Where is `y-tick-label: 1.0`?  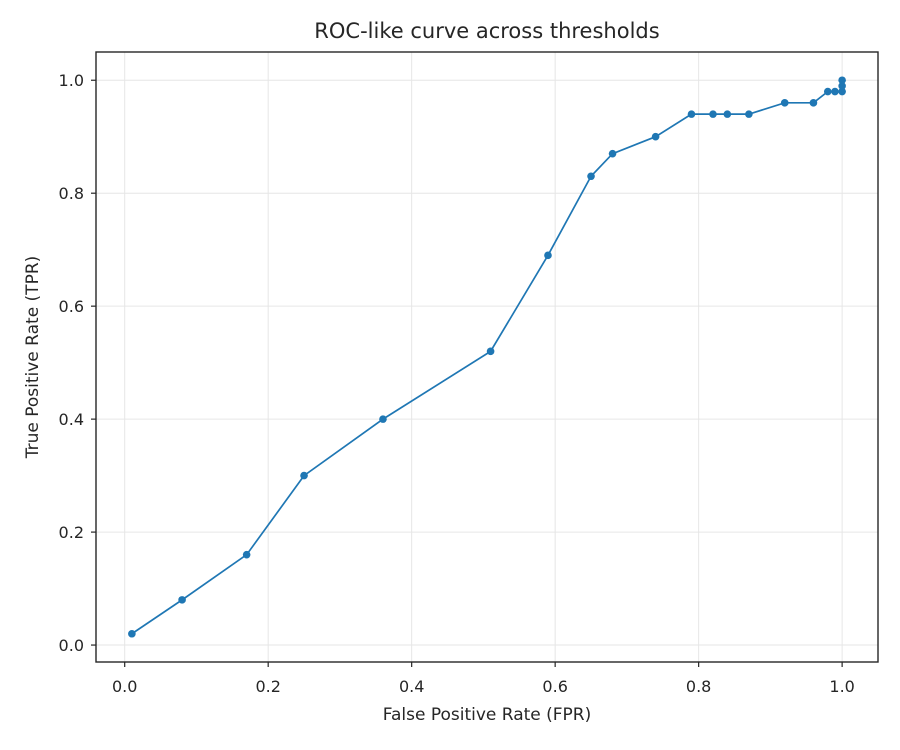
y-tick-label: 1.0 is located at coordinates (71, 80).